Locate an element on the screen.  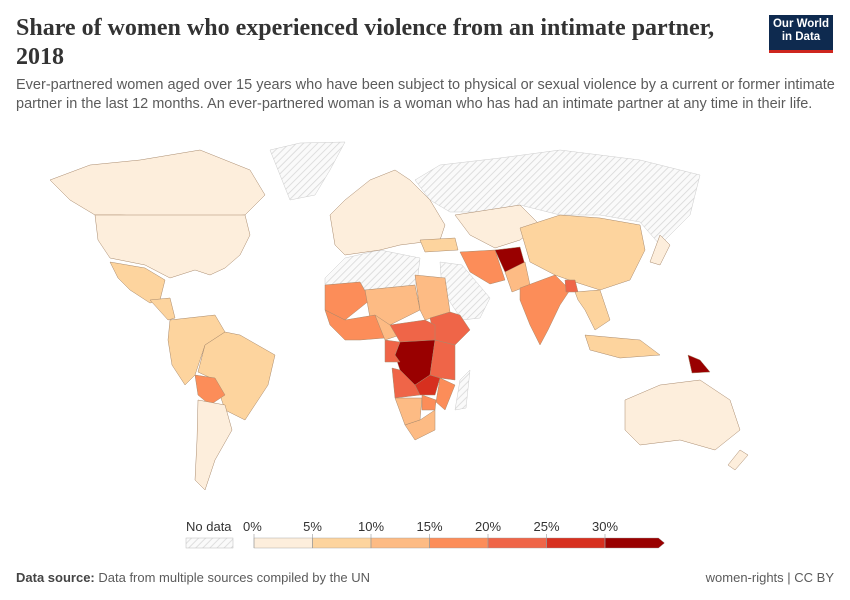
country-sudan is located at coordinates (432, 297).